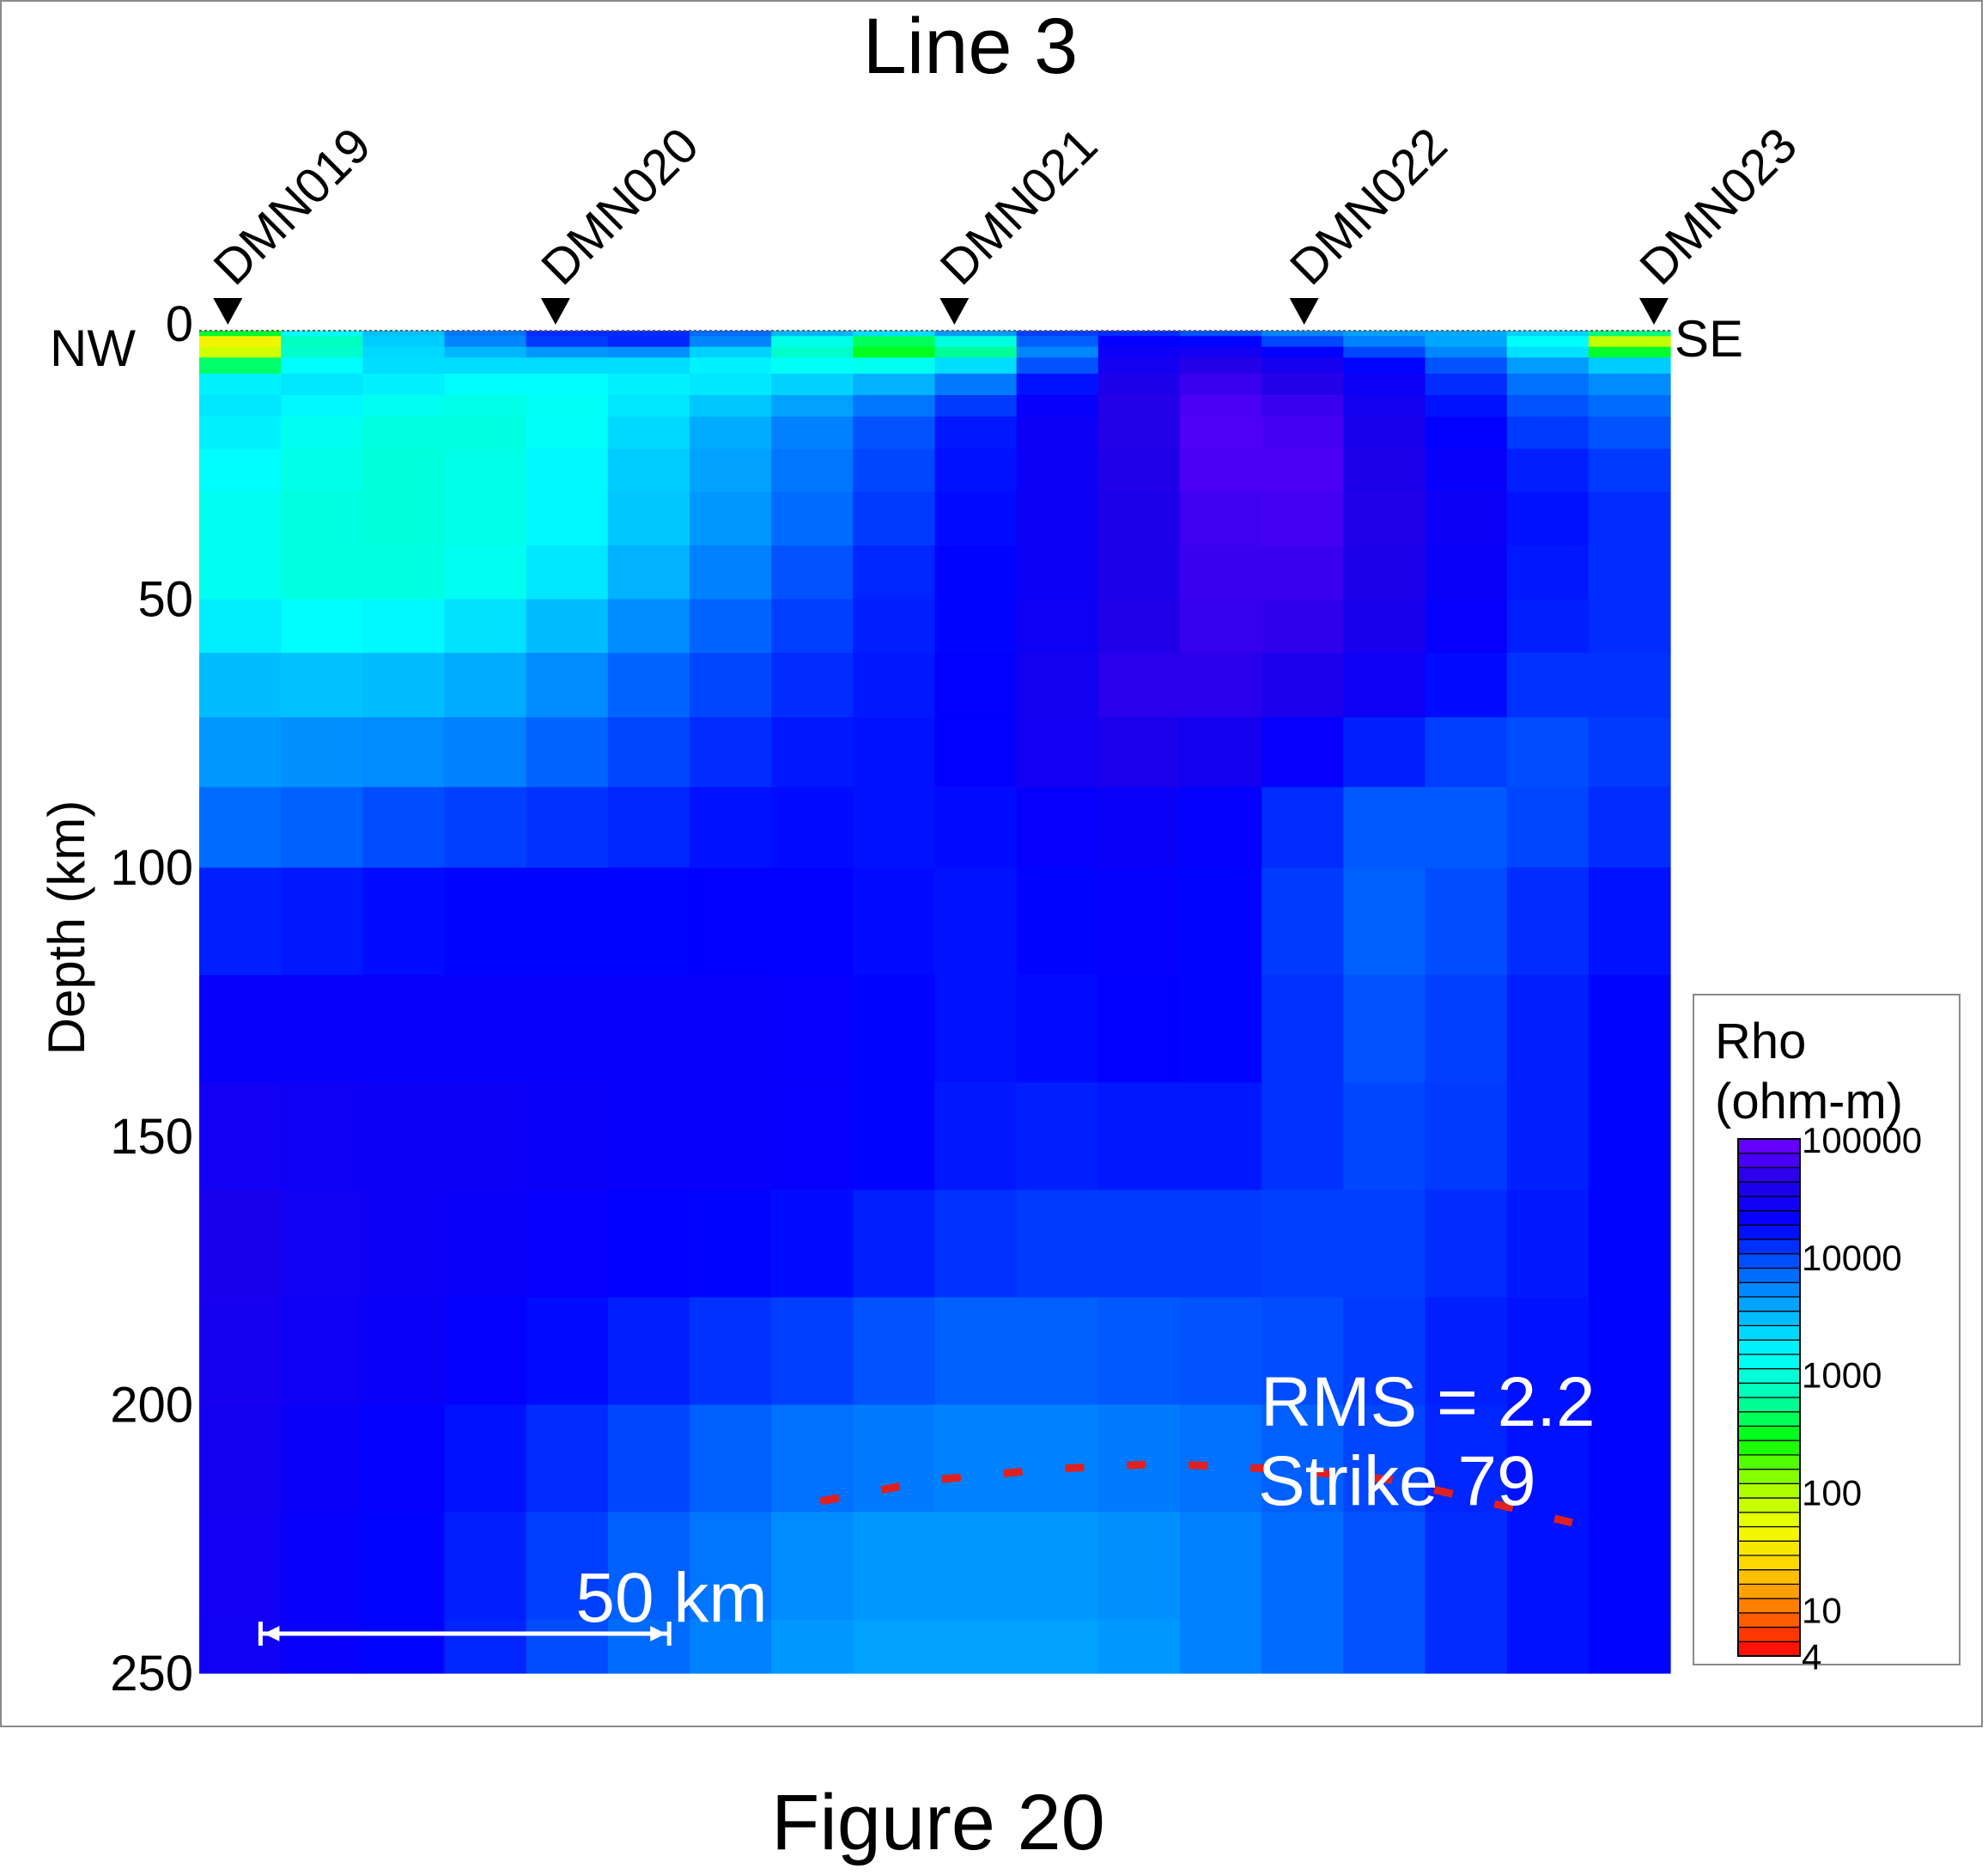 The height and width of the screenshot is (1875, 1988). I want to click on station-label: DMN021, so click(1019, 206).